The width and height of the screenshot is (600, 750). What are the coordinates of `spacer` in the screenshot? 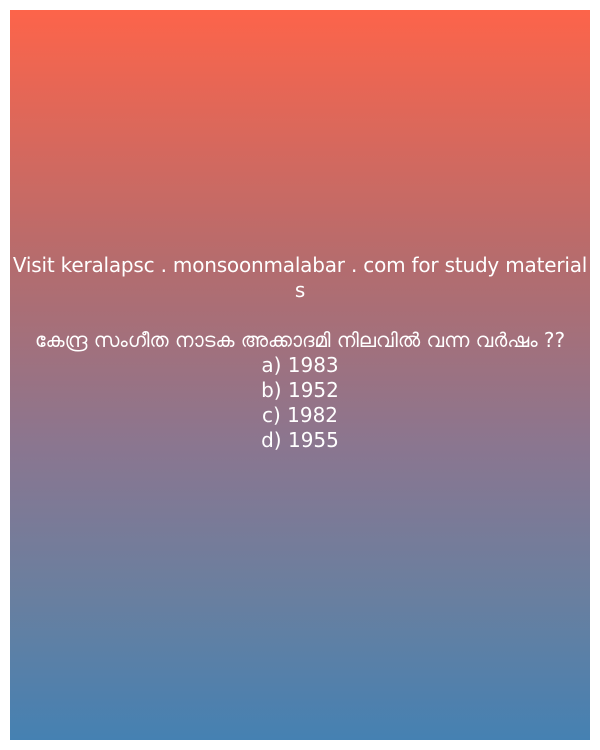 It's located at (300, 315).